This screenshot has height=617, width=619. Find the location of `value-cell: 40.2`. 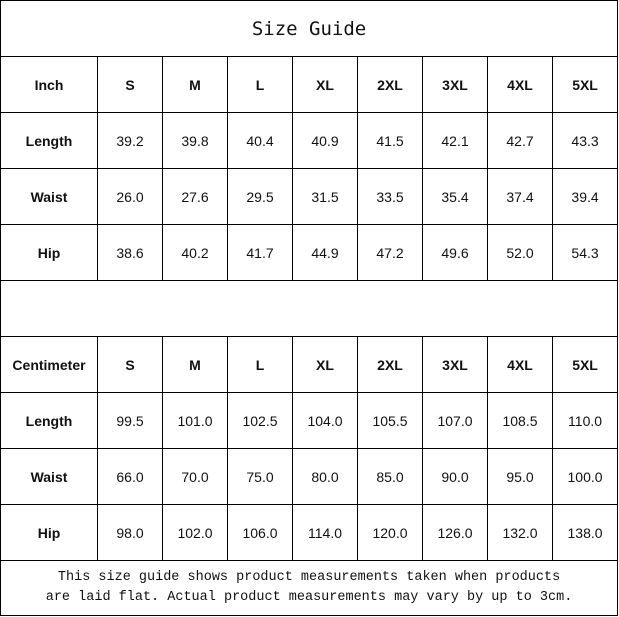

value-cell: 40.2 is located at coordinates (195, 252).